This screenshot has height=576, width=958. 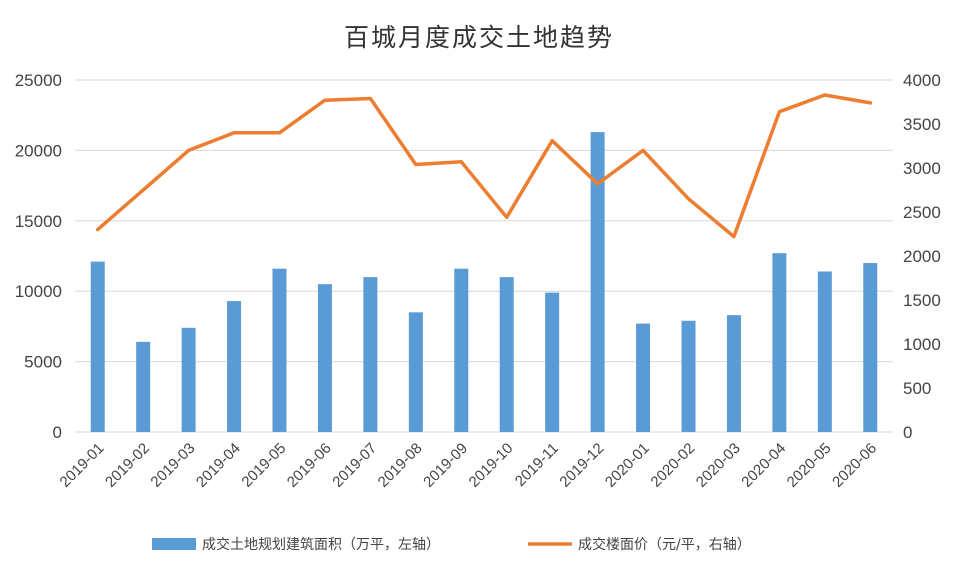 What do you see at coordinates (763, 465) in the screenshot?
I see `x-tick-label: 2020-04` at bounding box center [763, 465].